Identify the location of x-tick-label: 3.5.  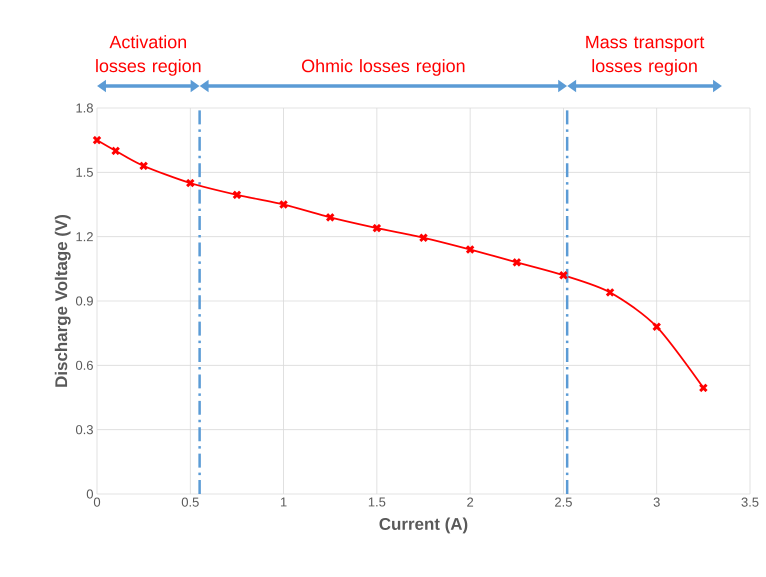
(750, 502).